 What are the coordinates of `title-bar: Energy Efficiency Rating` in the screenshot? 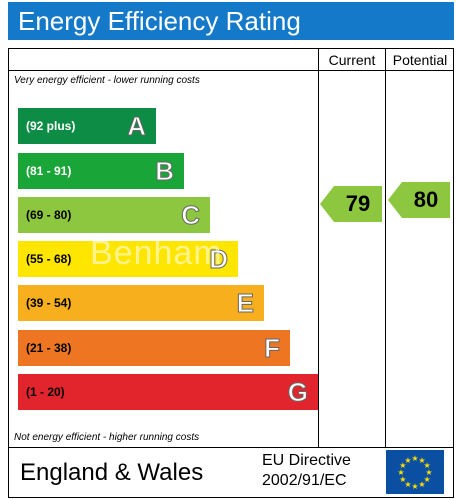 It's located at (231, 21).